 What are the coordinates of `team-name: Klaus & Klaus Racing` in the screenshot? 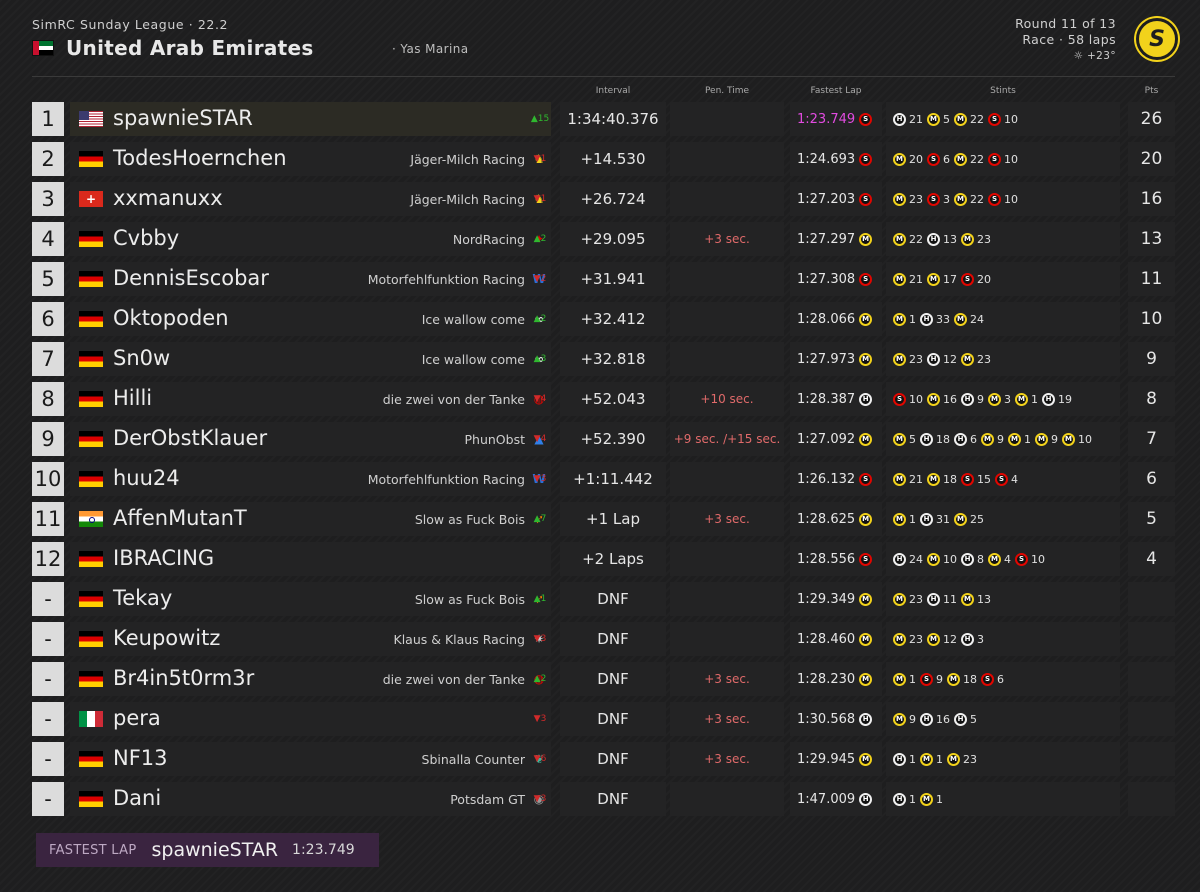 It's located at (459, 639).